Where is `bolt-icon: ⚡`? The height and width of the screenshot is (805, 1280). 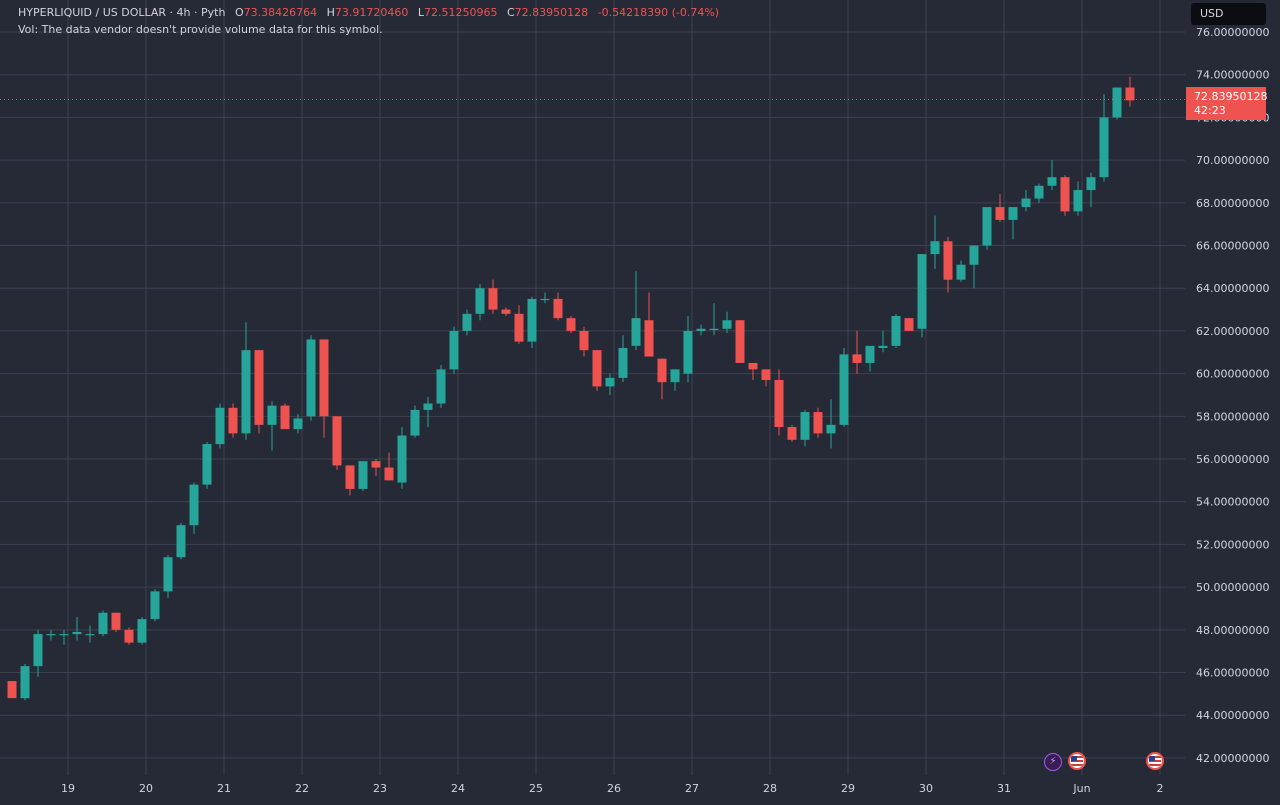 bolt-icon: ⚡ is located at coordinates (1053, 762).